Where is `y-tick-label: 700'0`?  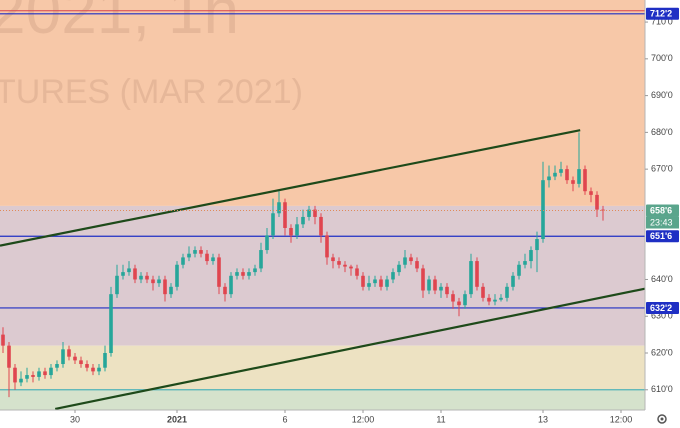 y-tick-label: 700'0 is located at coordinates (662, 58).